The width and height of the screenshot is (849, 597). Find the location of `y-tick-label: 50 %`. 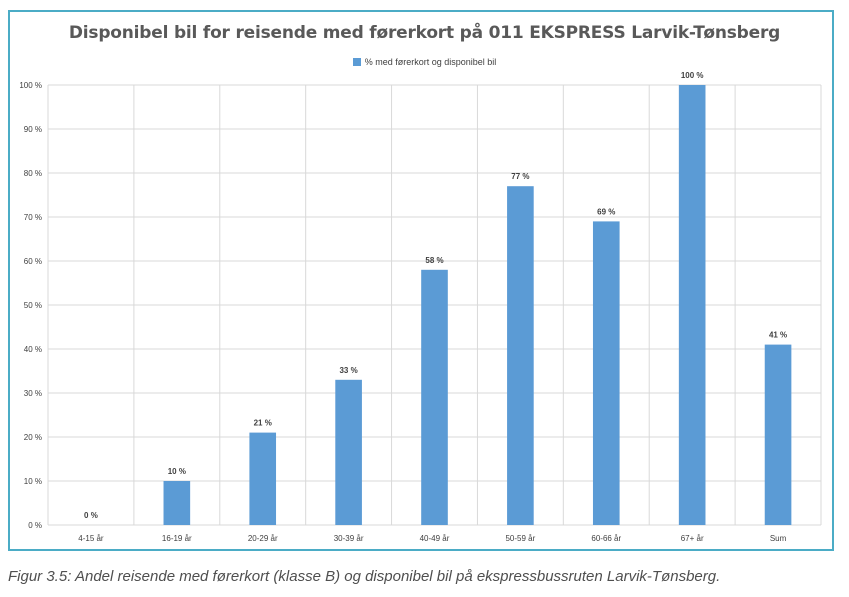

y-tick-label: 50 % is located at coordinates (33, 305).